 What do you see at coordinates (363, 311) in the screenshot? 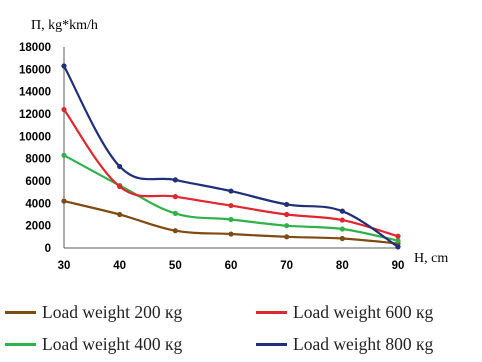
I see `legend-label-600: Load weight 600 кg` at bounding box center [363, 311].